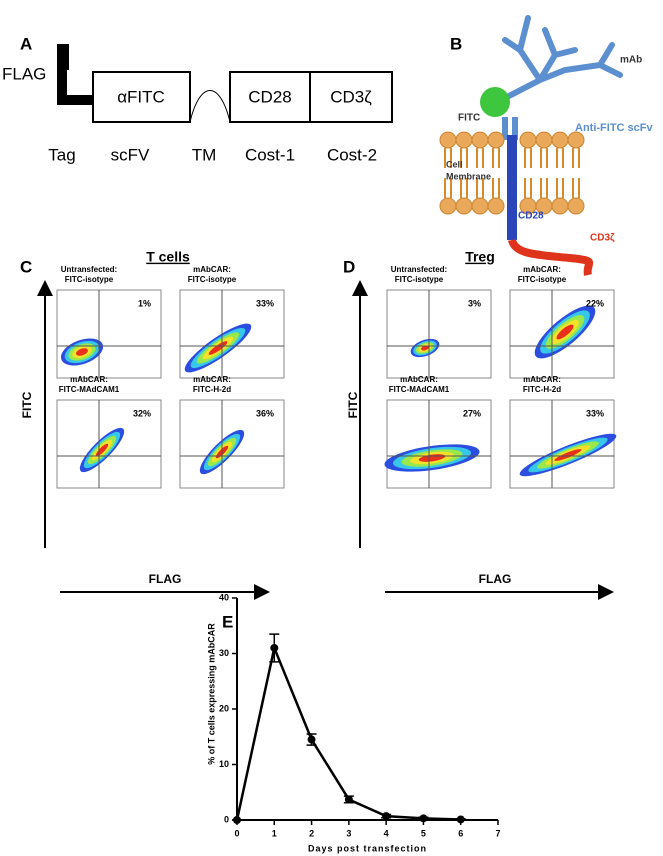 Image resolution: width=663 pixels, height=856 pixels. Describe the element at coordinates (61, 154) in the screenshot. I see `caption: Tag` at that location.